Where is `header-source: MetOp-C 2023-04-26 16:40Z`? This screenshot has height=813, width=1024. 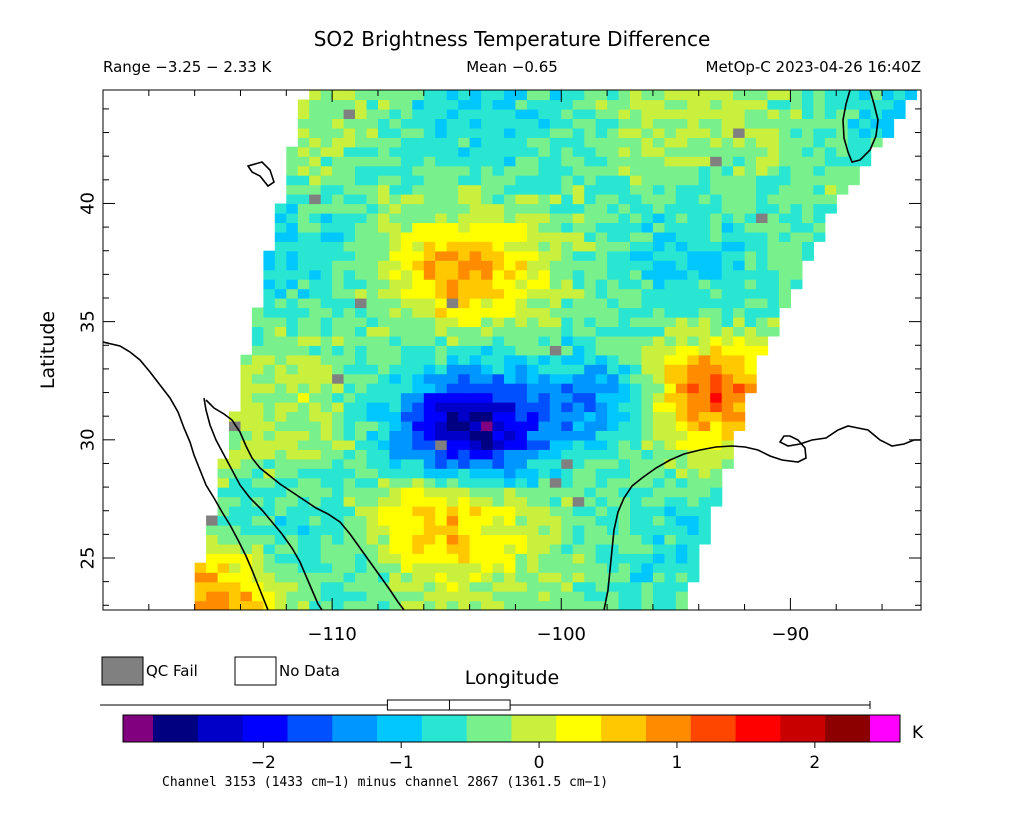
header-source: MetOp-C 2023-04-26 16:40Z is located at coordinates (813, 67).